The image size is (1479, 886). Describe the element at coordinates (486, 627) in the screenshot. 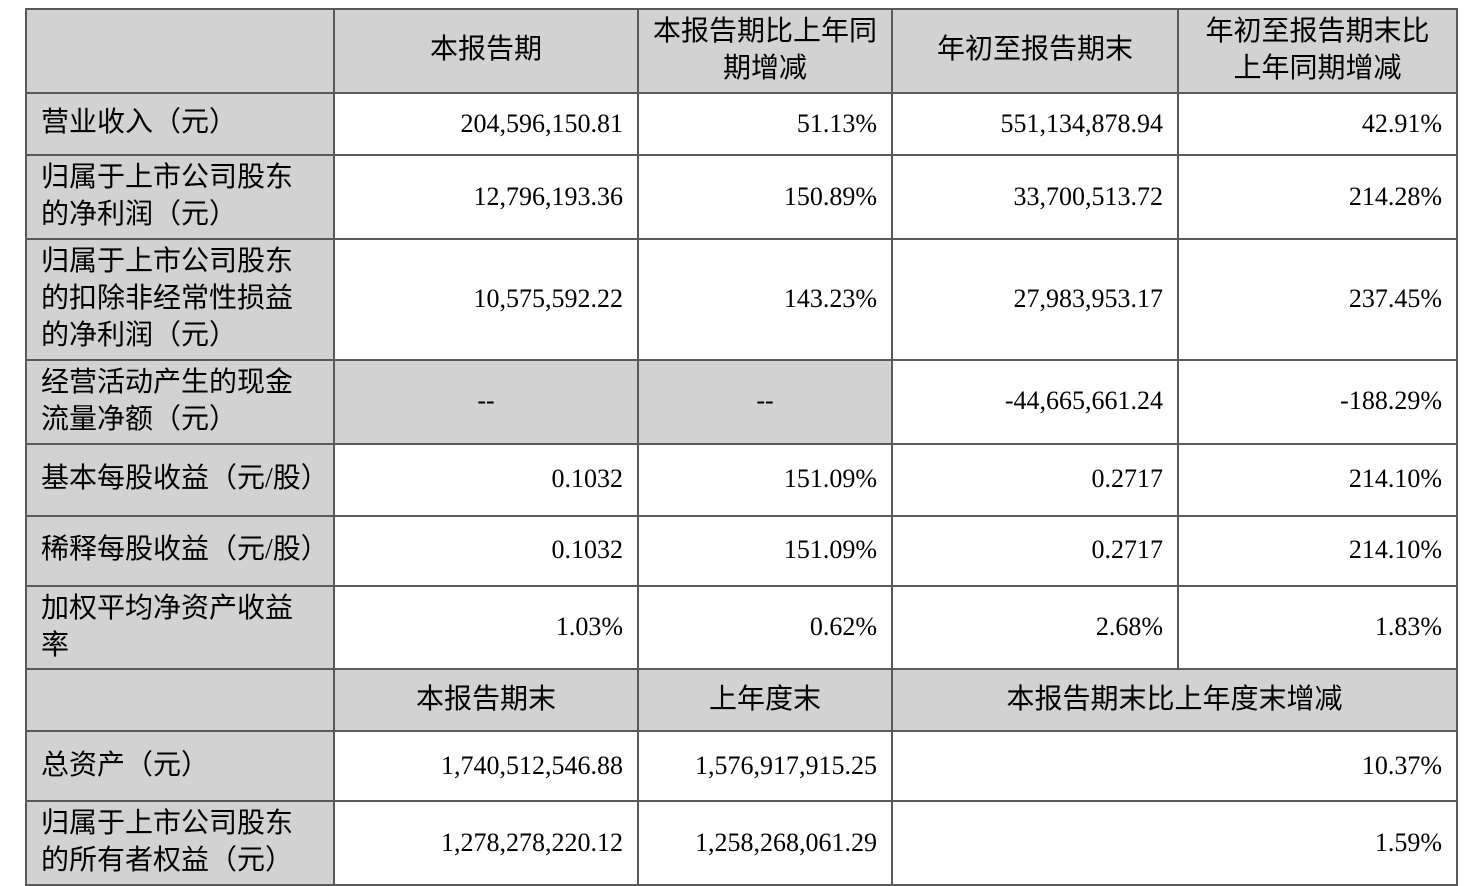

I see `cell-current-period: 1.03%` at that location.